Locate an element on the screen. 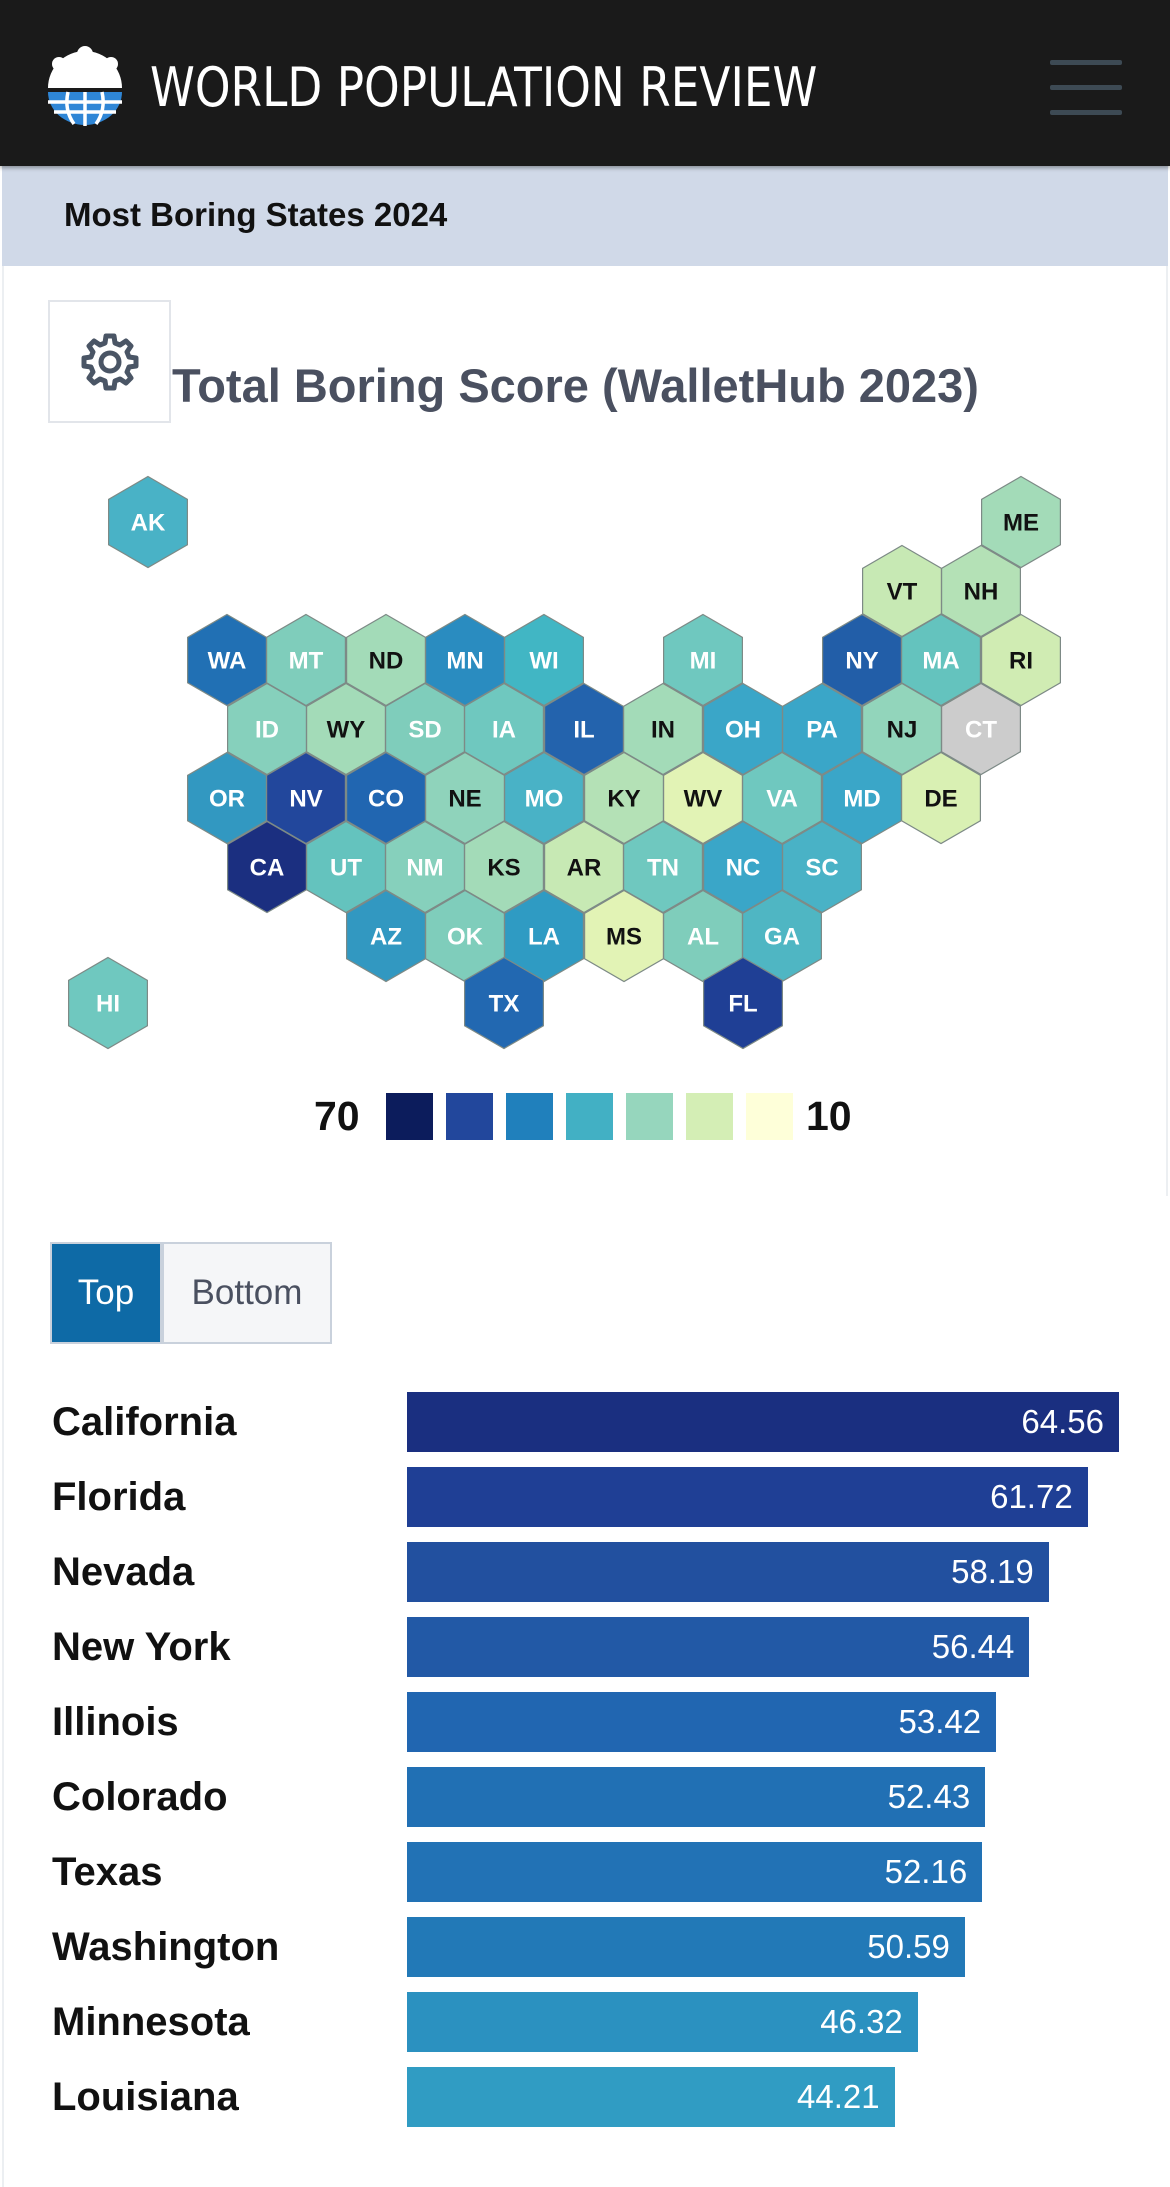 The width and height of the screenshot is (1170, 2187). state-label: IA is located at coordinates (504, 730).